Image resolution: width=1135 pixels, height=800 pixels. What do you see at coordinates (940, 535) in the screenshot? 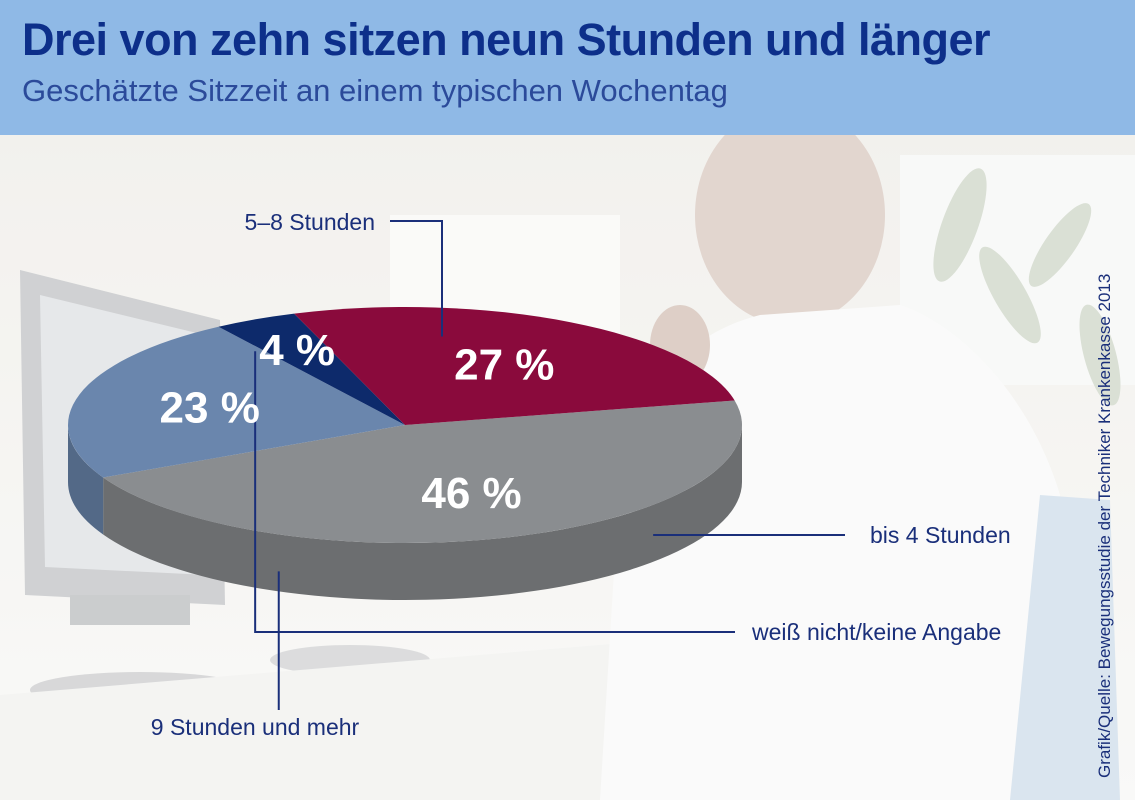
I see `category-label-bis-4: bis 4 Stunden` at bounding box center [940, 535].